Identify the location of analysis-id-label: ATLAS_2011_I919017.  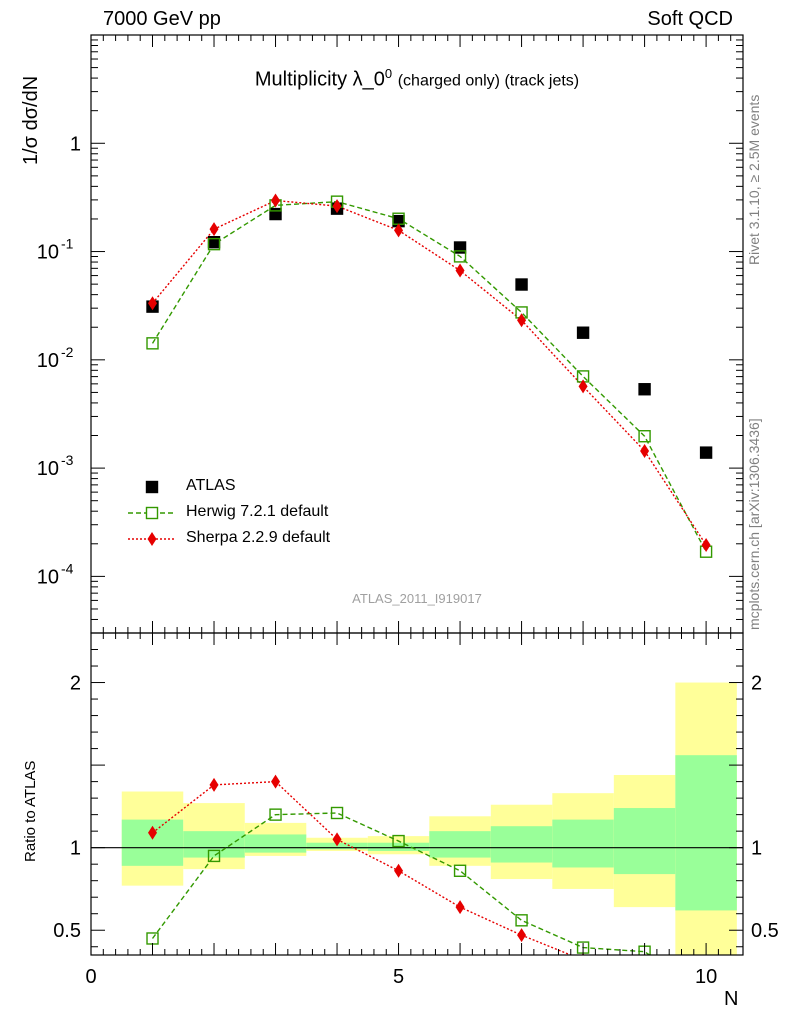
(417, 598).